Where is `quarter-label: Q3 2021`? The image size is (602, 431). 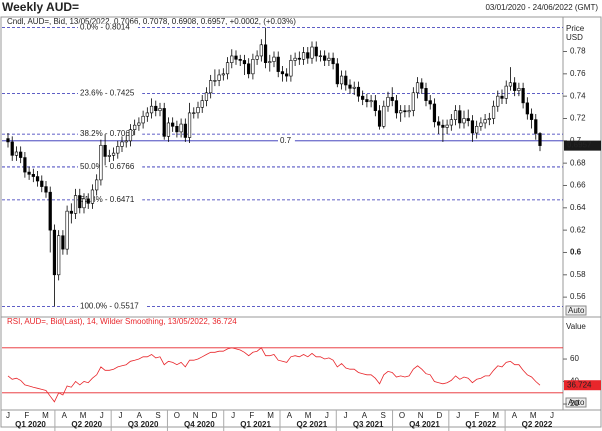
quarter-label: Q3 2021 is located at coordinates (368, 424).